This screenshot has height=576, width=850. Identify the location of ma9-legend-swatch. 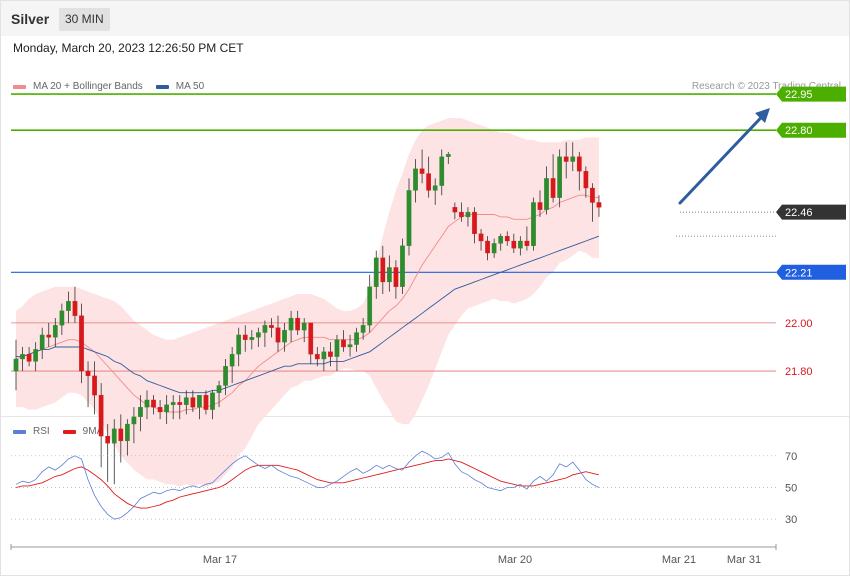
(69, 431).